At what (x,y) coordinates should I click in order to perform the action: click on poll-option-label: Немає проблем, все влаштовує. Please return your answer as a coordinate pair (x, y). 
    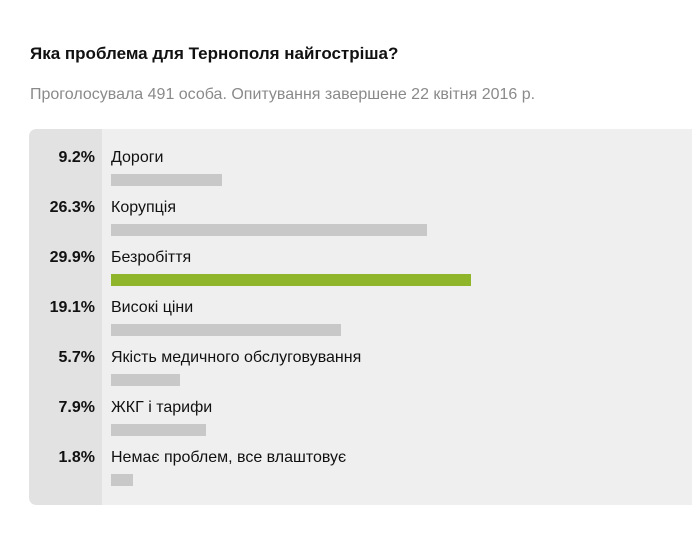
    Looking at the image, I should click on (229, 457).